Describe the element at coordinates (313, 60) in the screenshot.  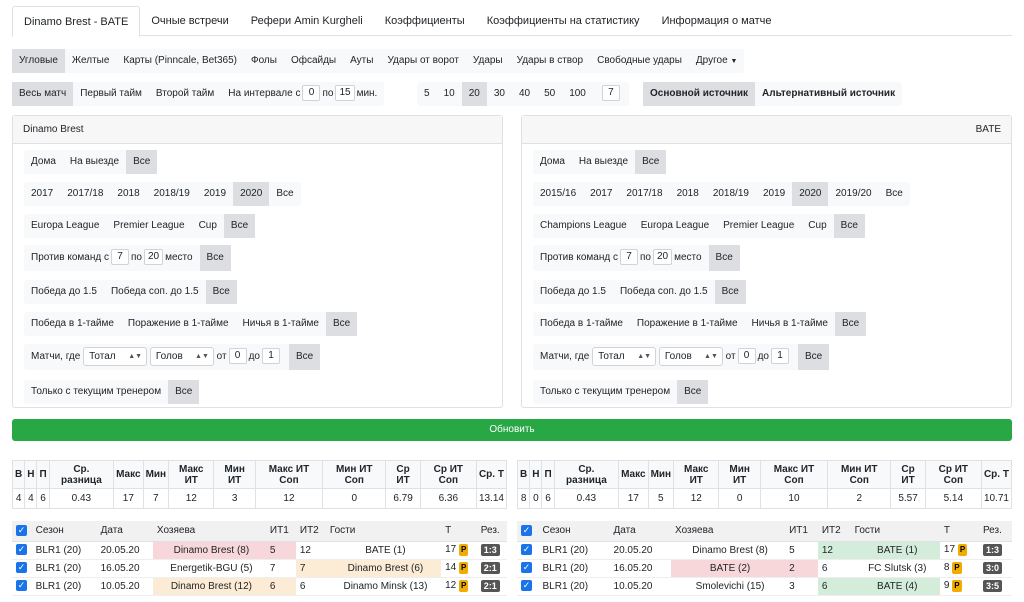
I see `stat-offsides-button: Офсайды` at that location.